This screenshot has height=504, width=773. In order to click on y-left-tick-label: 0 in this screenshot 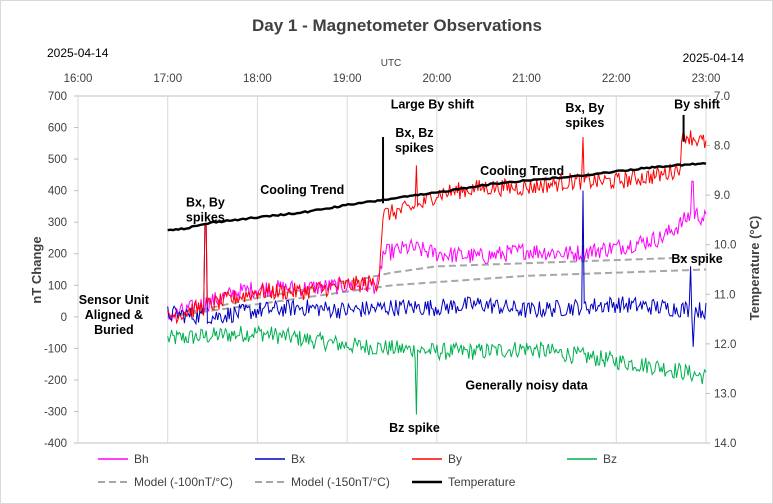, I will do `click(64, 318)`.